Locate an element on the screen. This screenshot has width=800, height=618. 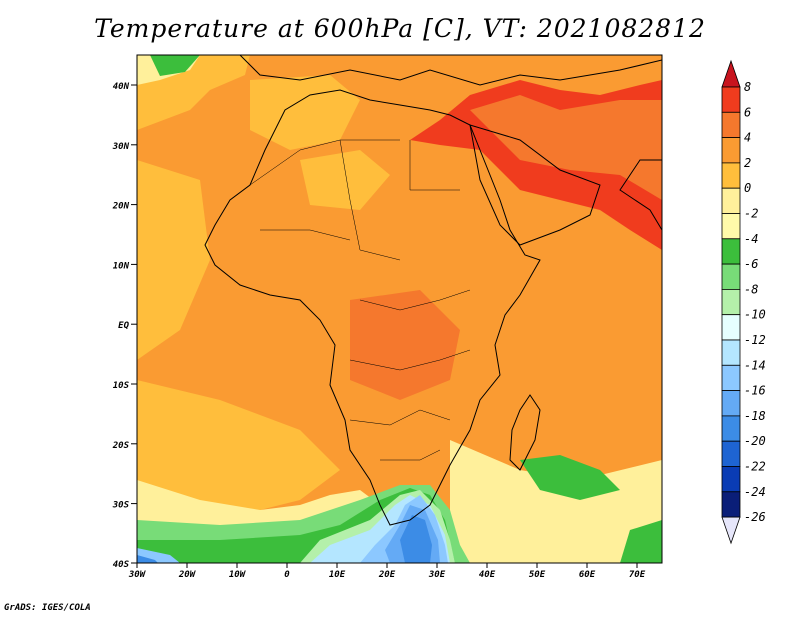
colorbar-label: -18 is located at coordinates (755, 416).